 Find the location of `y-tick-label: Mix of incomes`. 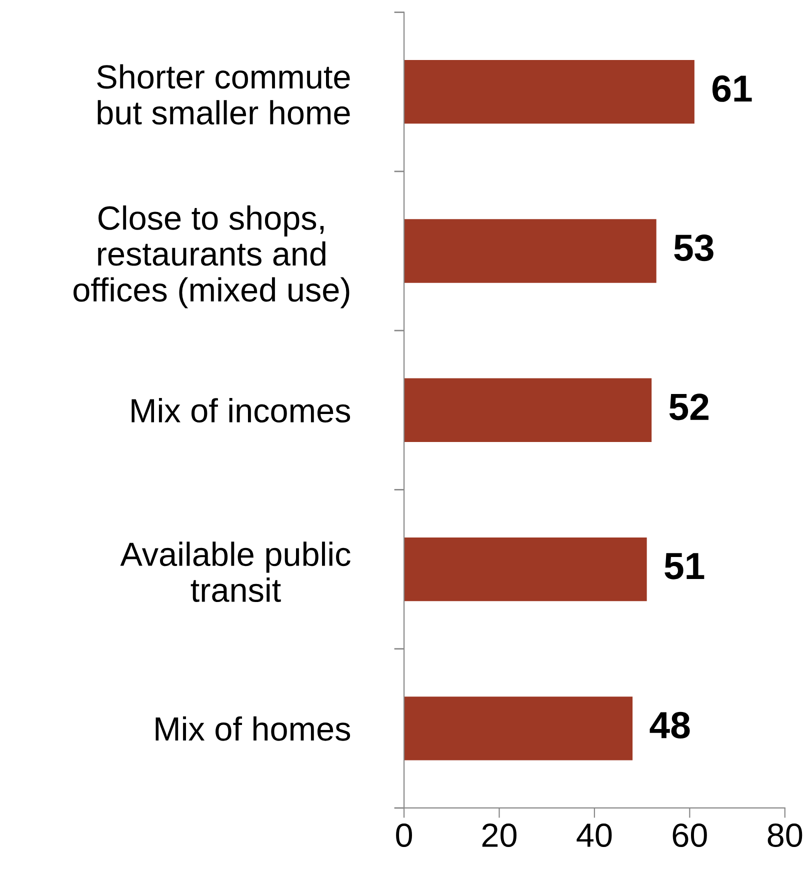

y-tick-label: Mix of incomes is located at coordinates (241, 410).